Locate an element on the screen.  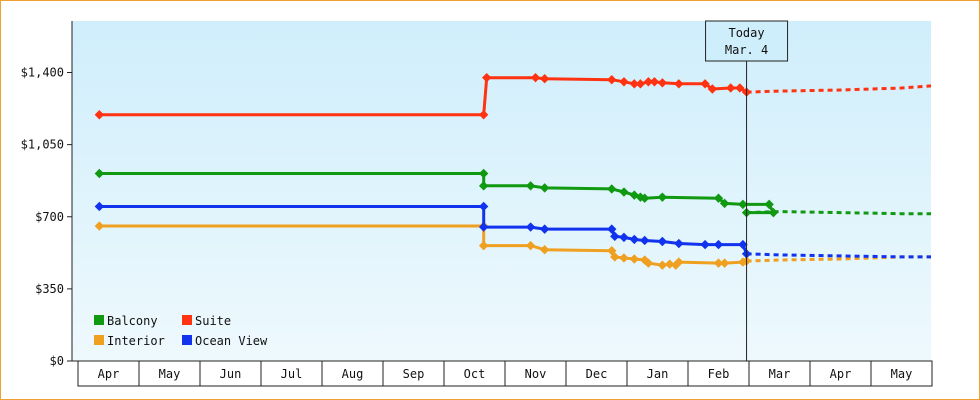
y-tick-label: $0 is located at coordinates (57, 361).